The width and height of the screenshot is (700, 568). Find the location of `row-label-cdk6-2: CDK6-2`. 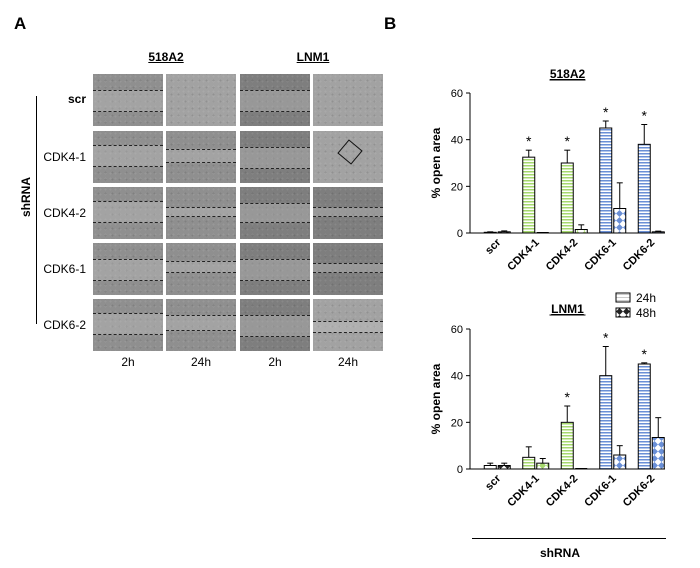

row-label-cdk6-2: CDK6-2 is located at coordinates (64, 325).